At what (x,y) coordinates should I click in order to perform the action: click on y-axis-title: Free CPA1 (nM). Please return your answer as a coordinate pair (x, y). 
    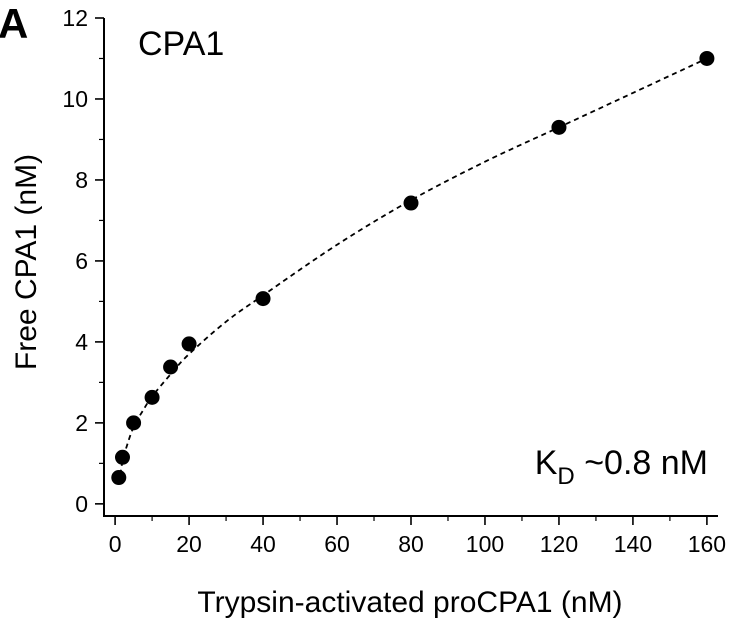
    Looking at the image, I should click on (26, 262).